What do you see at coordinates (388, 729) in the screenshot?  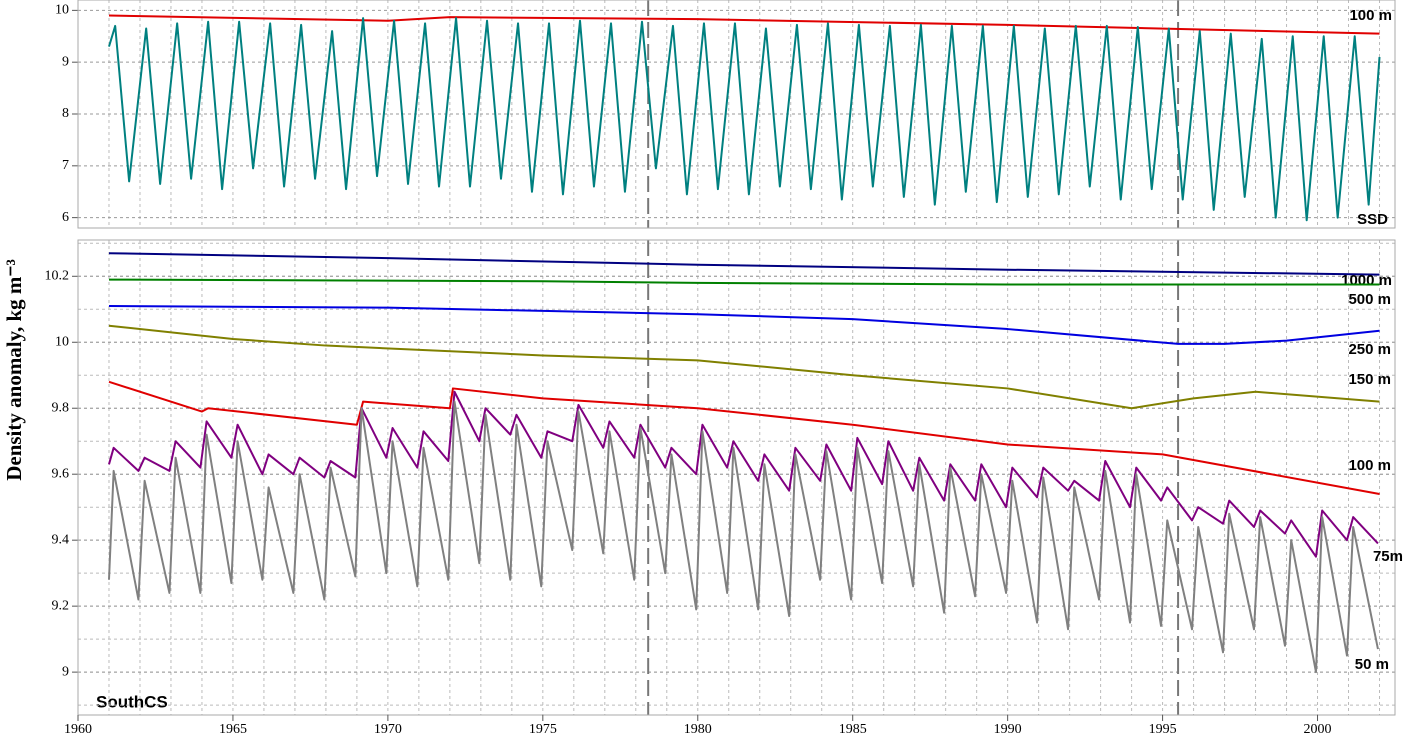 I see `x-tick-label: 1970` at bounding box center [388, 729].